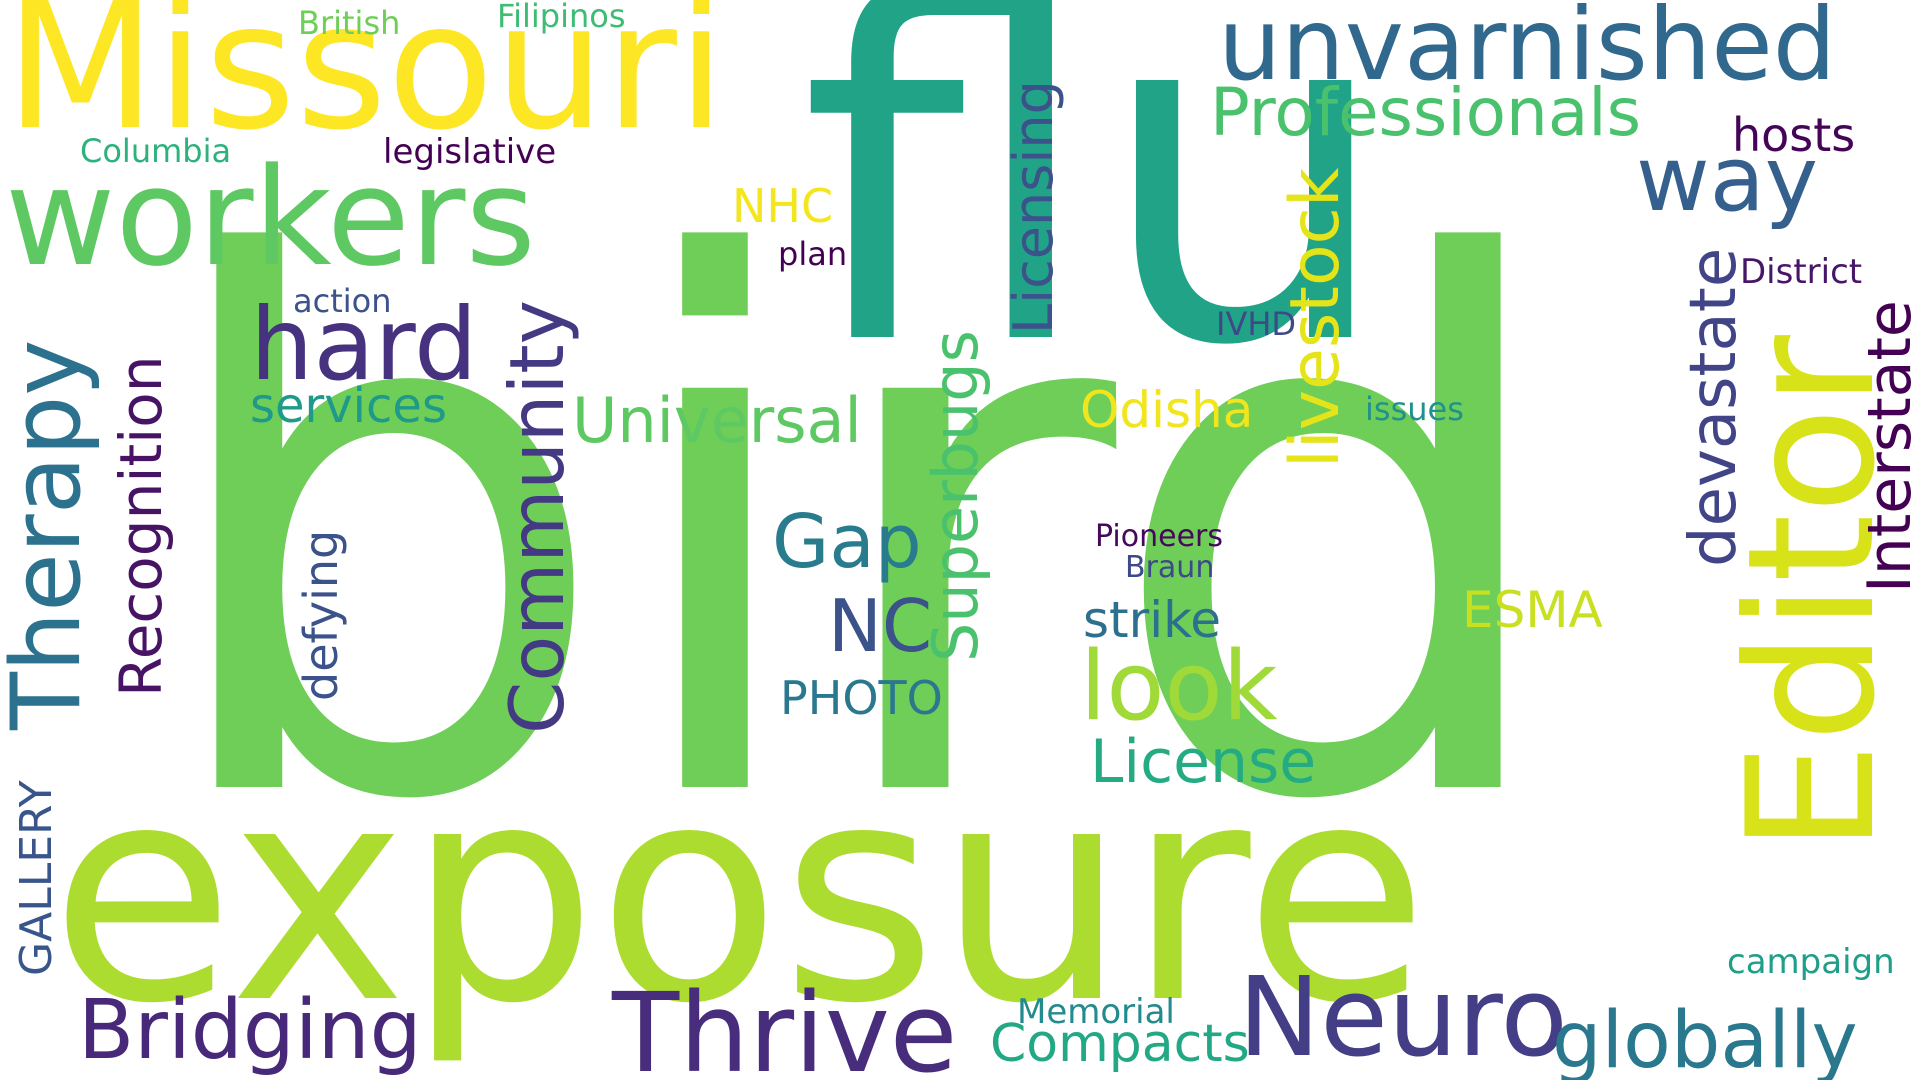 Image resolution: width=1920 pixels, height=1080 pixels. Describe the element at coordinates (1705, 1038) in the screenshot. I see `word-globally: globally` at that location.